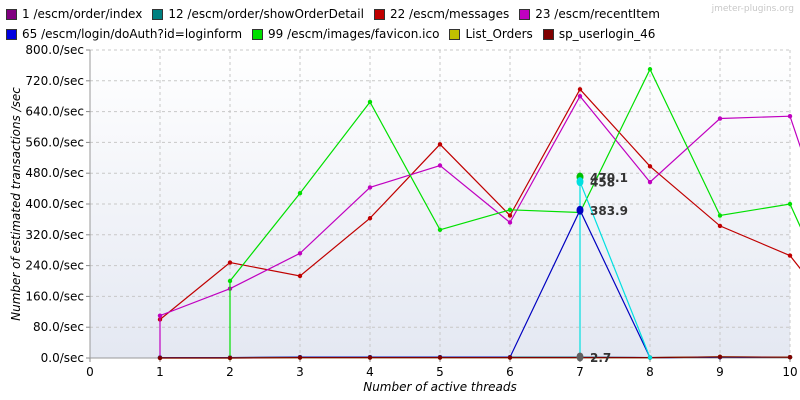  I want to click on value-label: 2.7, so click(600, 358).